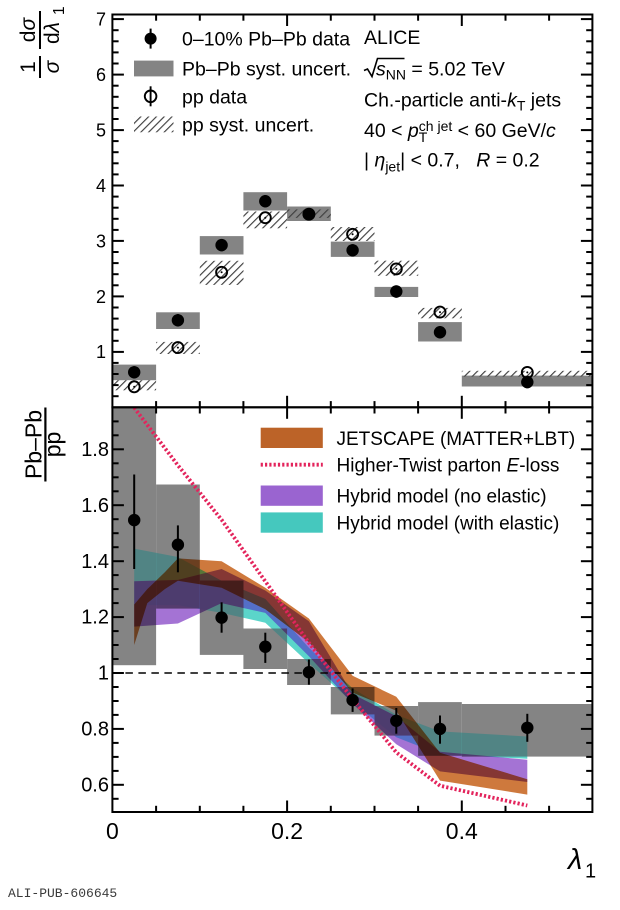  I want to click on svg-text: ALI-PUB-606645, so click(62, 893).